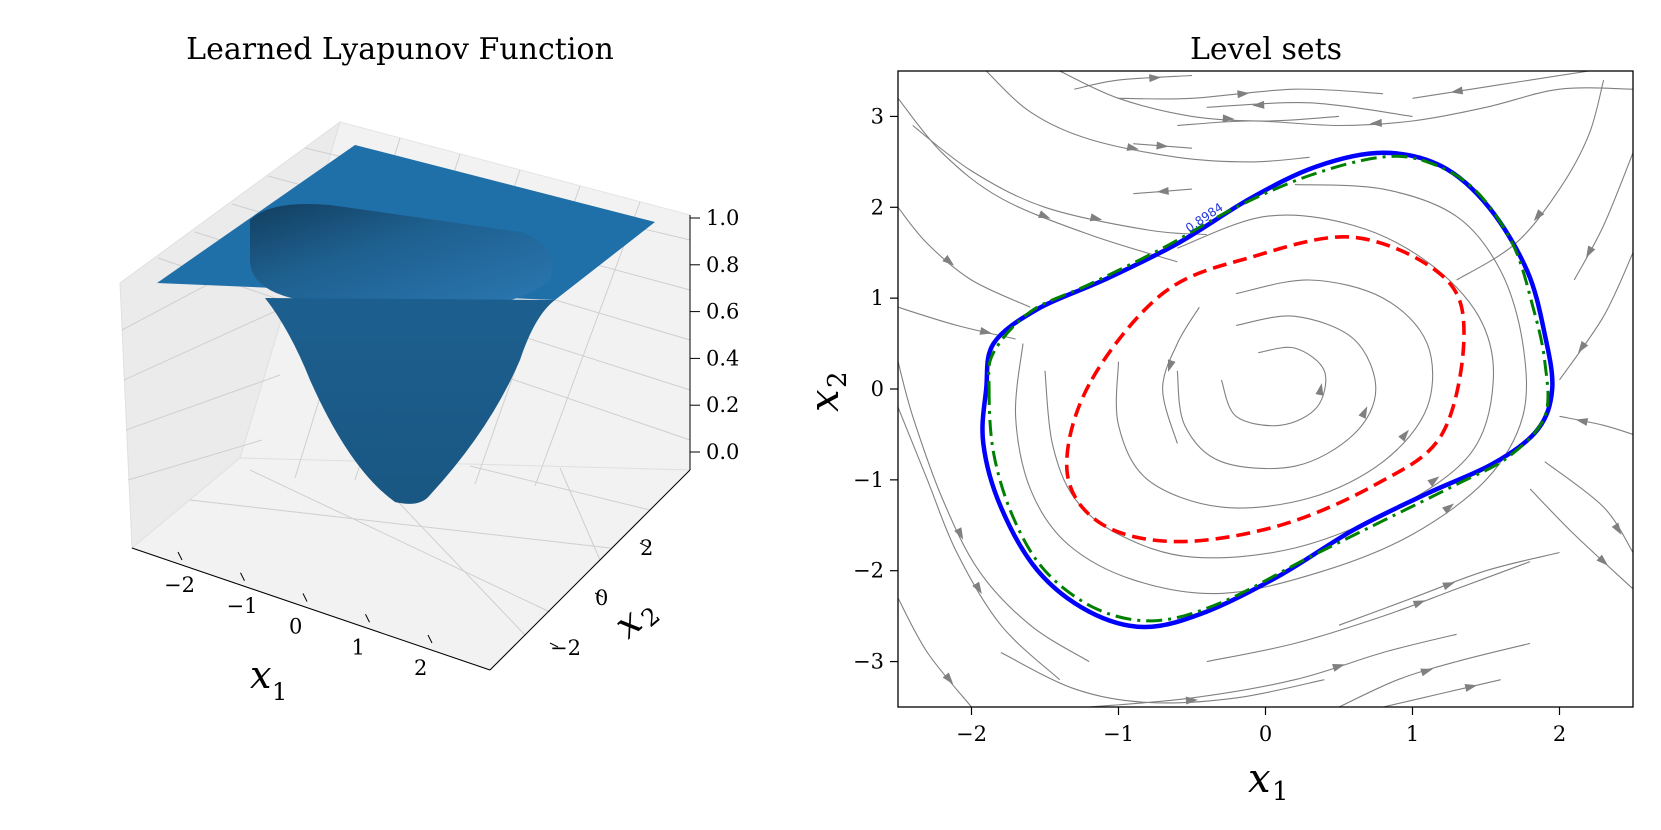  What do you see at coordinates (722, 218) in the screenshot?
I see `z-tick-label: 1.0` at bounding box center [722, 218].